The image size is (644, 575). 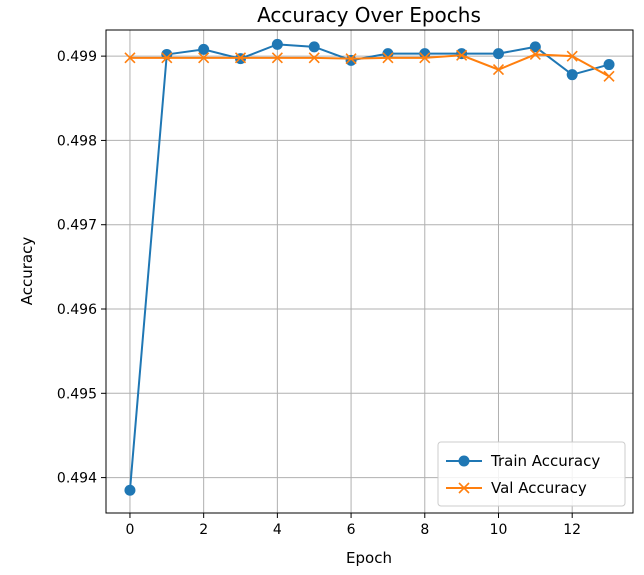 I want to click on legend-box, so click(x=531, y=474).